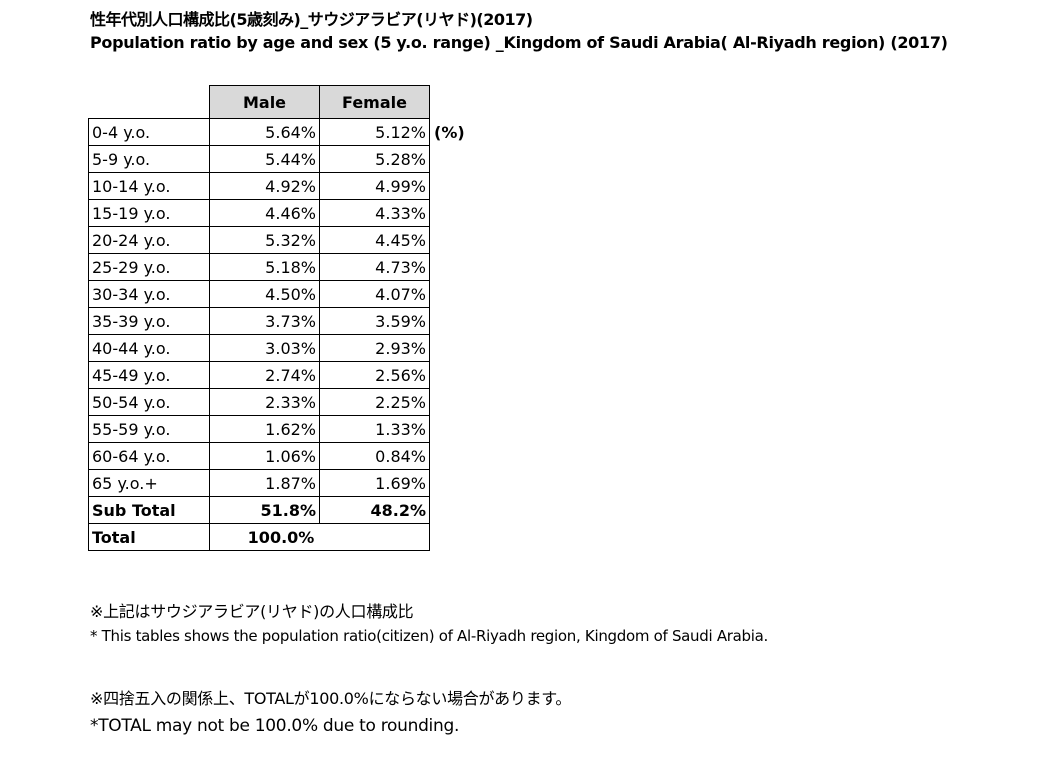 The image size is (1063, 772). Describe the element at coordinates (449, 132) in the screenshot. I see `unit-label: (%)` at that location.